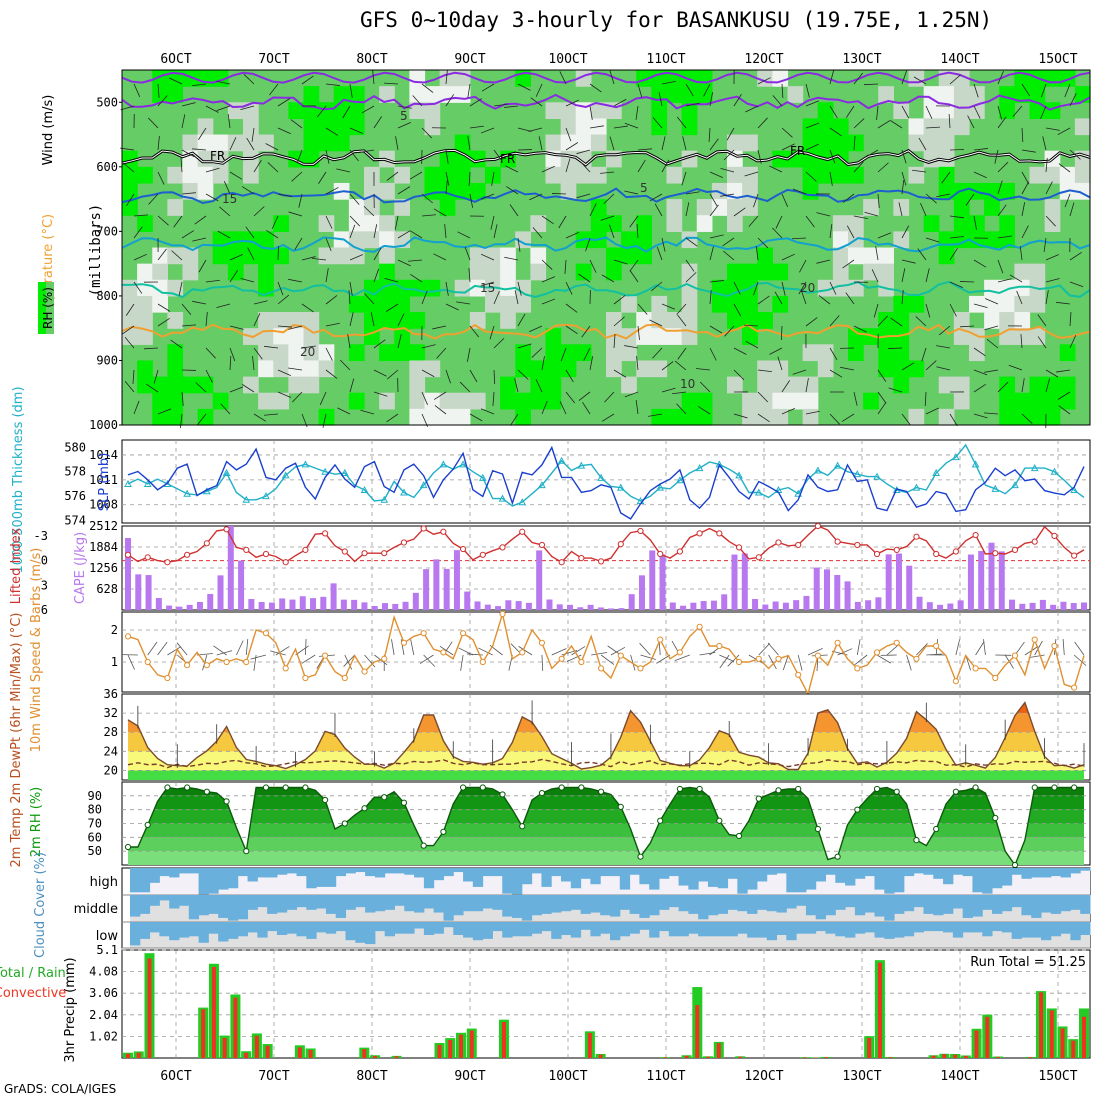 The height and width of the screenshot is (1100, 1100). What do you see at coordinates (103, 972) in the screenshot?
I see `precip-tick: 4.08` at bounding box center [103, 972].